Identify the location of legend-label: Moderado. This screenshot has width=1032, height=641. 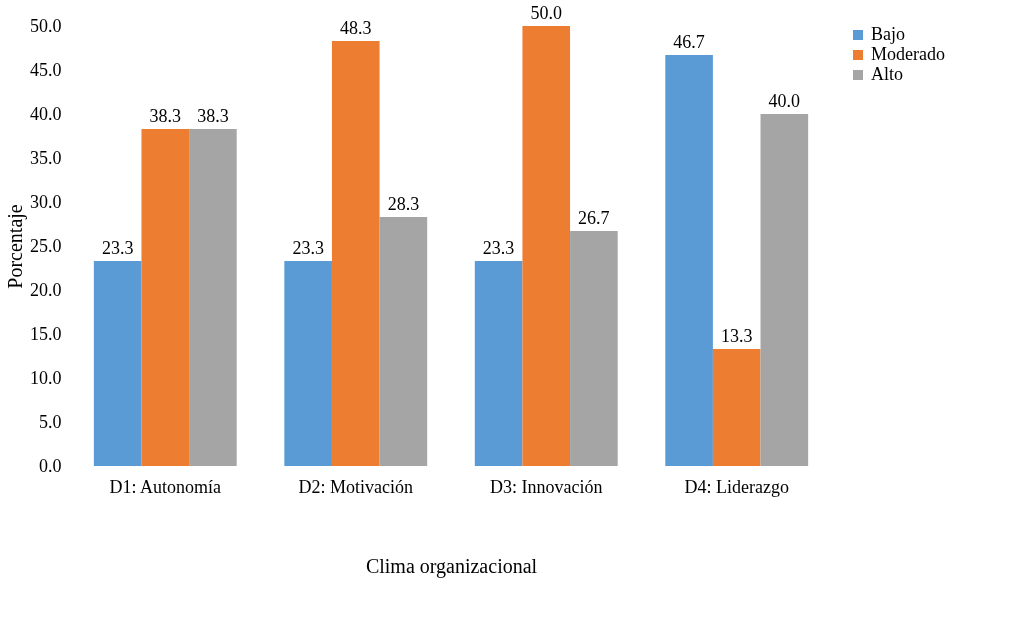
(908, 54).